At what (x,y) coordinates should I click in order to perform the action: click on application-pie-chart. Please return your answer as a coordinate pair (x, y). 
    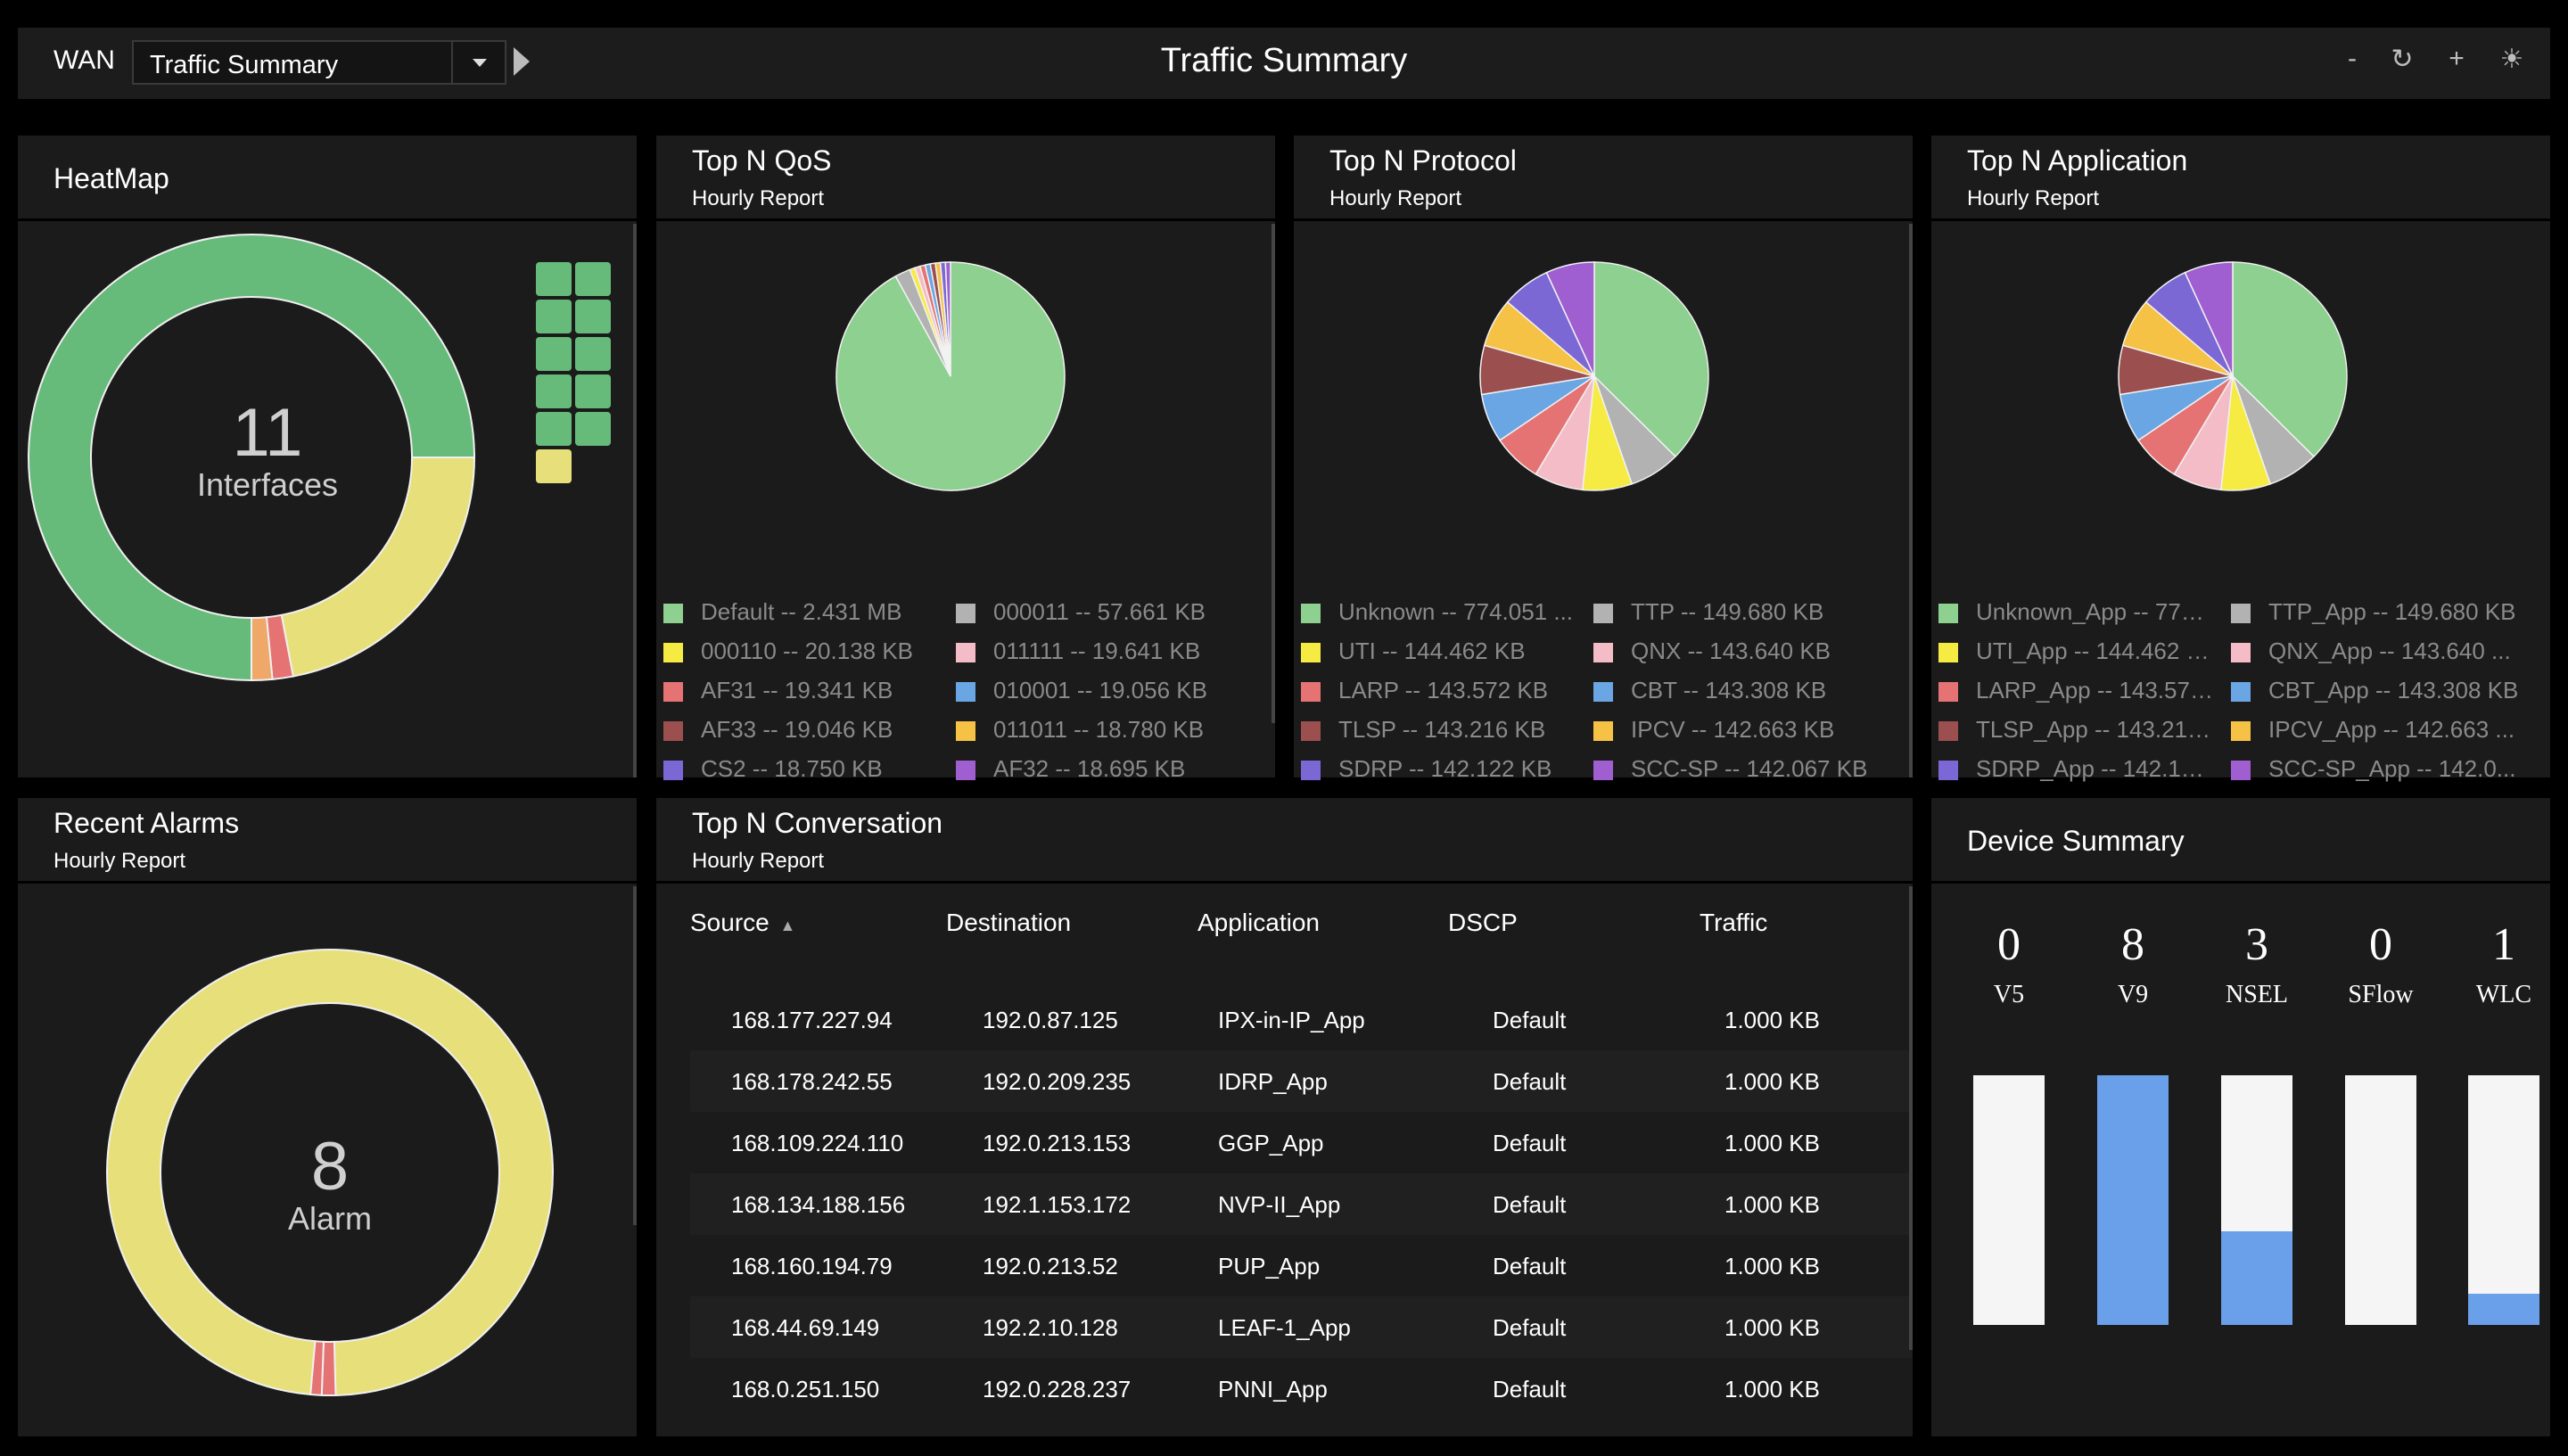
    Looking at the image, I should click on (2233, 376).